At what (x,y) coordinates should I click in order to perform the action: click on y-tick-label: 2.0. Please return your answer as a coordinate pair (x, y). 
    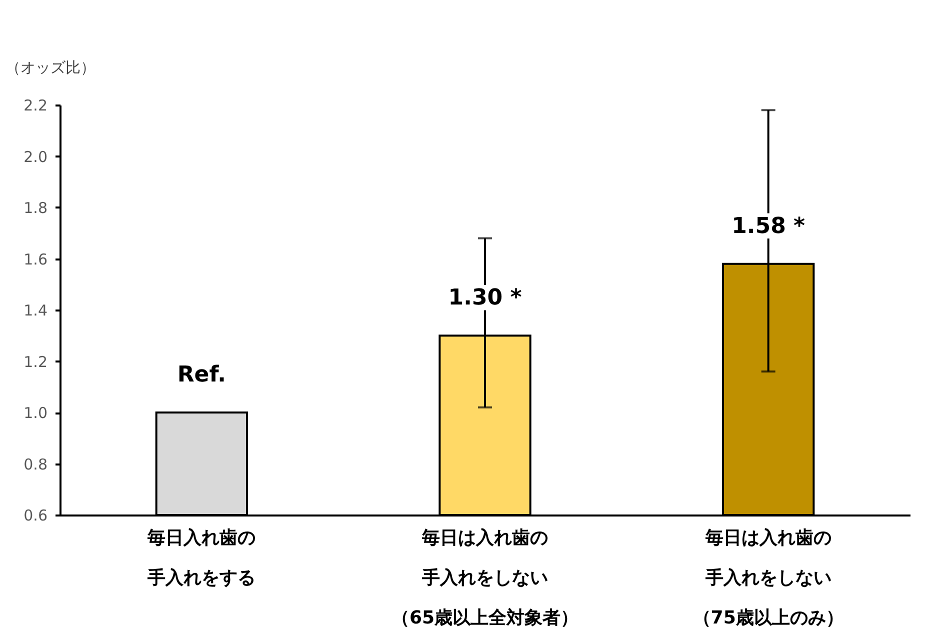
    Looking at the image, I should click on (36, 157).